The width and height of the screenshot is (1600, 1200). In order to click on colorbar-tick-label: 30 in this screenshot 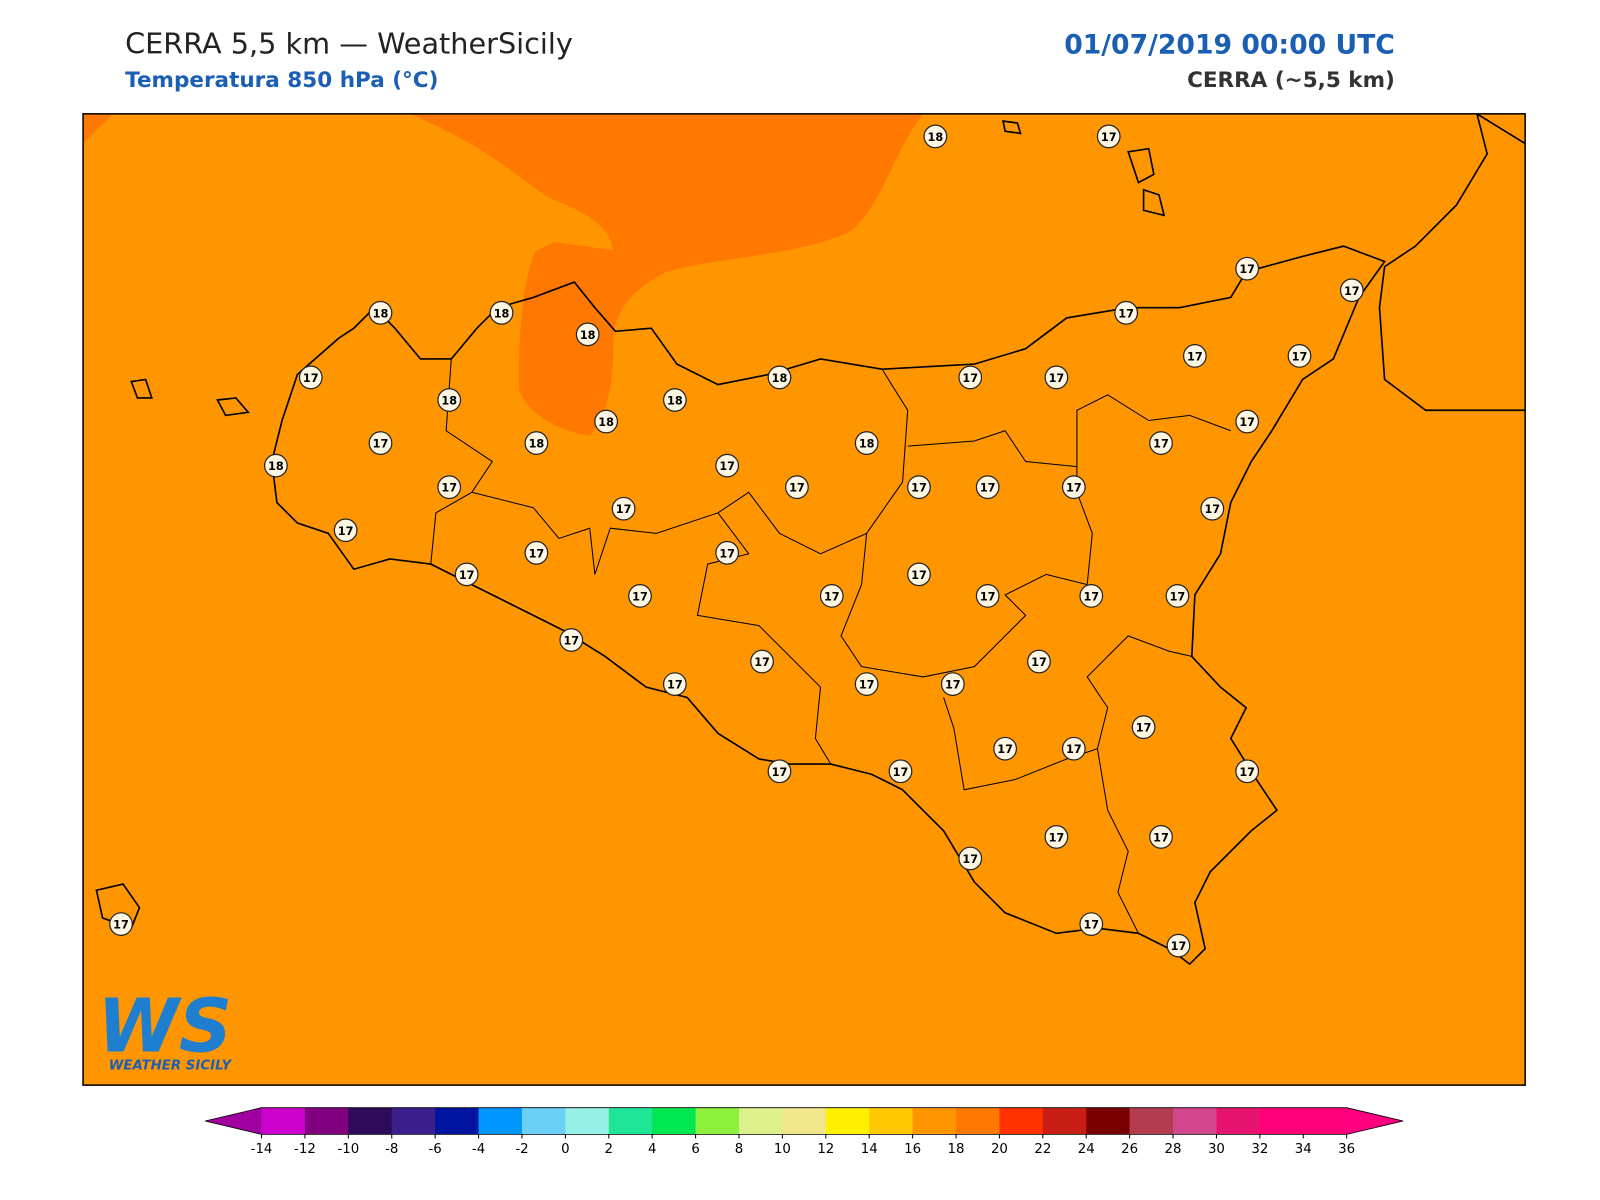, I will do `click(1216, 1149)`.